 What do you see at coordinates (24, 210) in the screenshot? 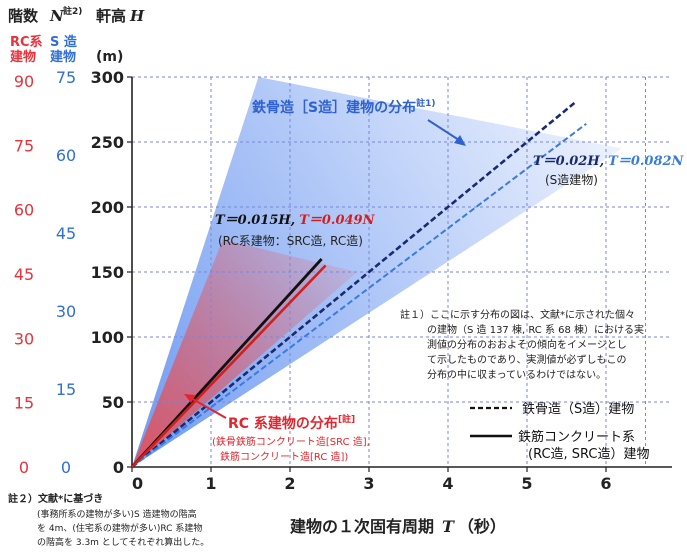
I see `rc-floor-tick-label: 60` at bounding box center [24, 210].